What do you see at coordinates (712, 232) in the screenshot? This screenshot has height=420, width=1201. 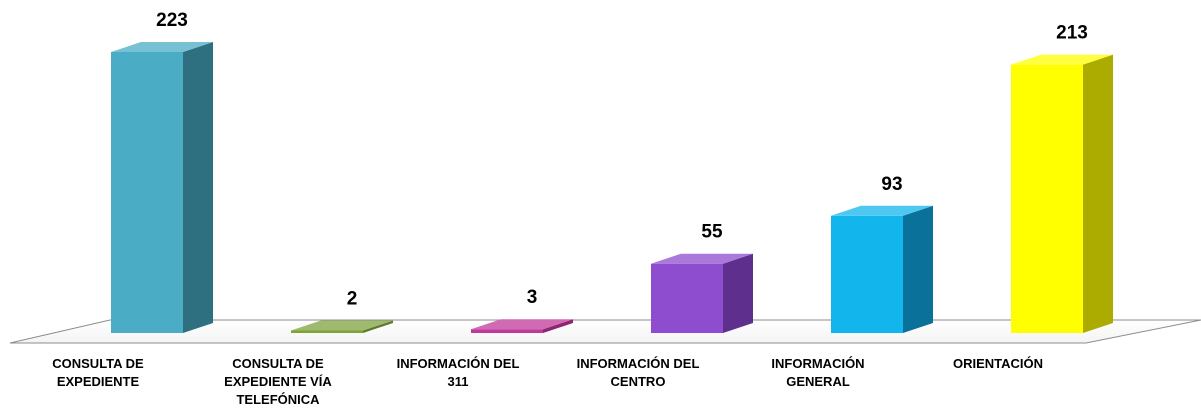 I see `value-label-4: 55` at bounding box center [712, 232].